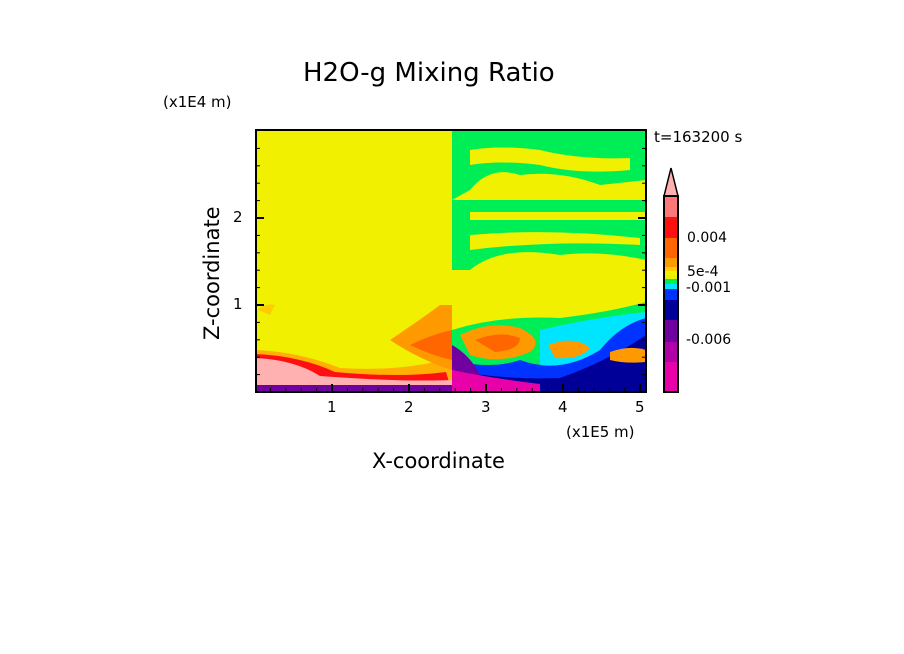 This screenshot has height=654, width=904. Describe the element at coordinates (709, 288) in the screenshot. I see `colorbar-label: -0.001` at that location.